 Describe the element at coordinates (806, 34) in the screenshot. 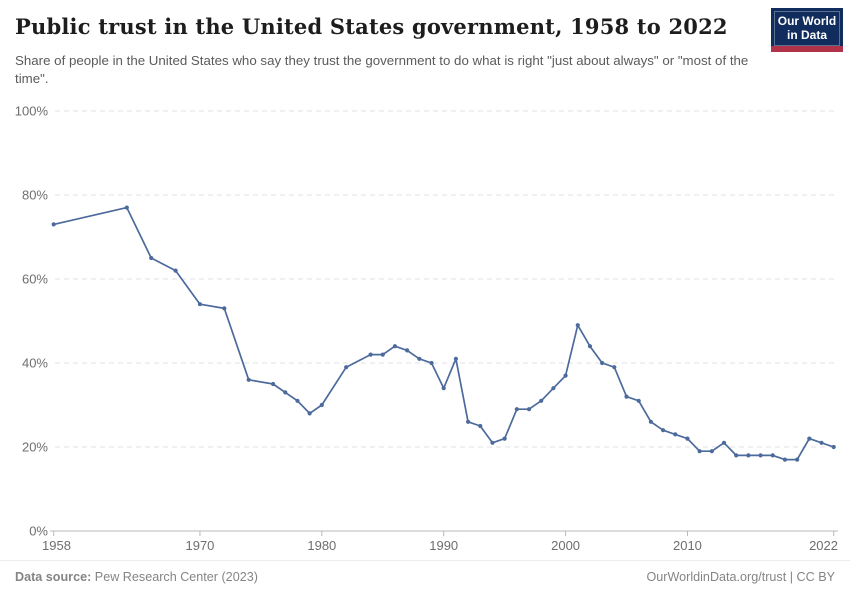

I see `owid-logo-line2: in Data` at that location.